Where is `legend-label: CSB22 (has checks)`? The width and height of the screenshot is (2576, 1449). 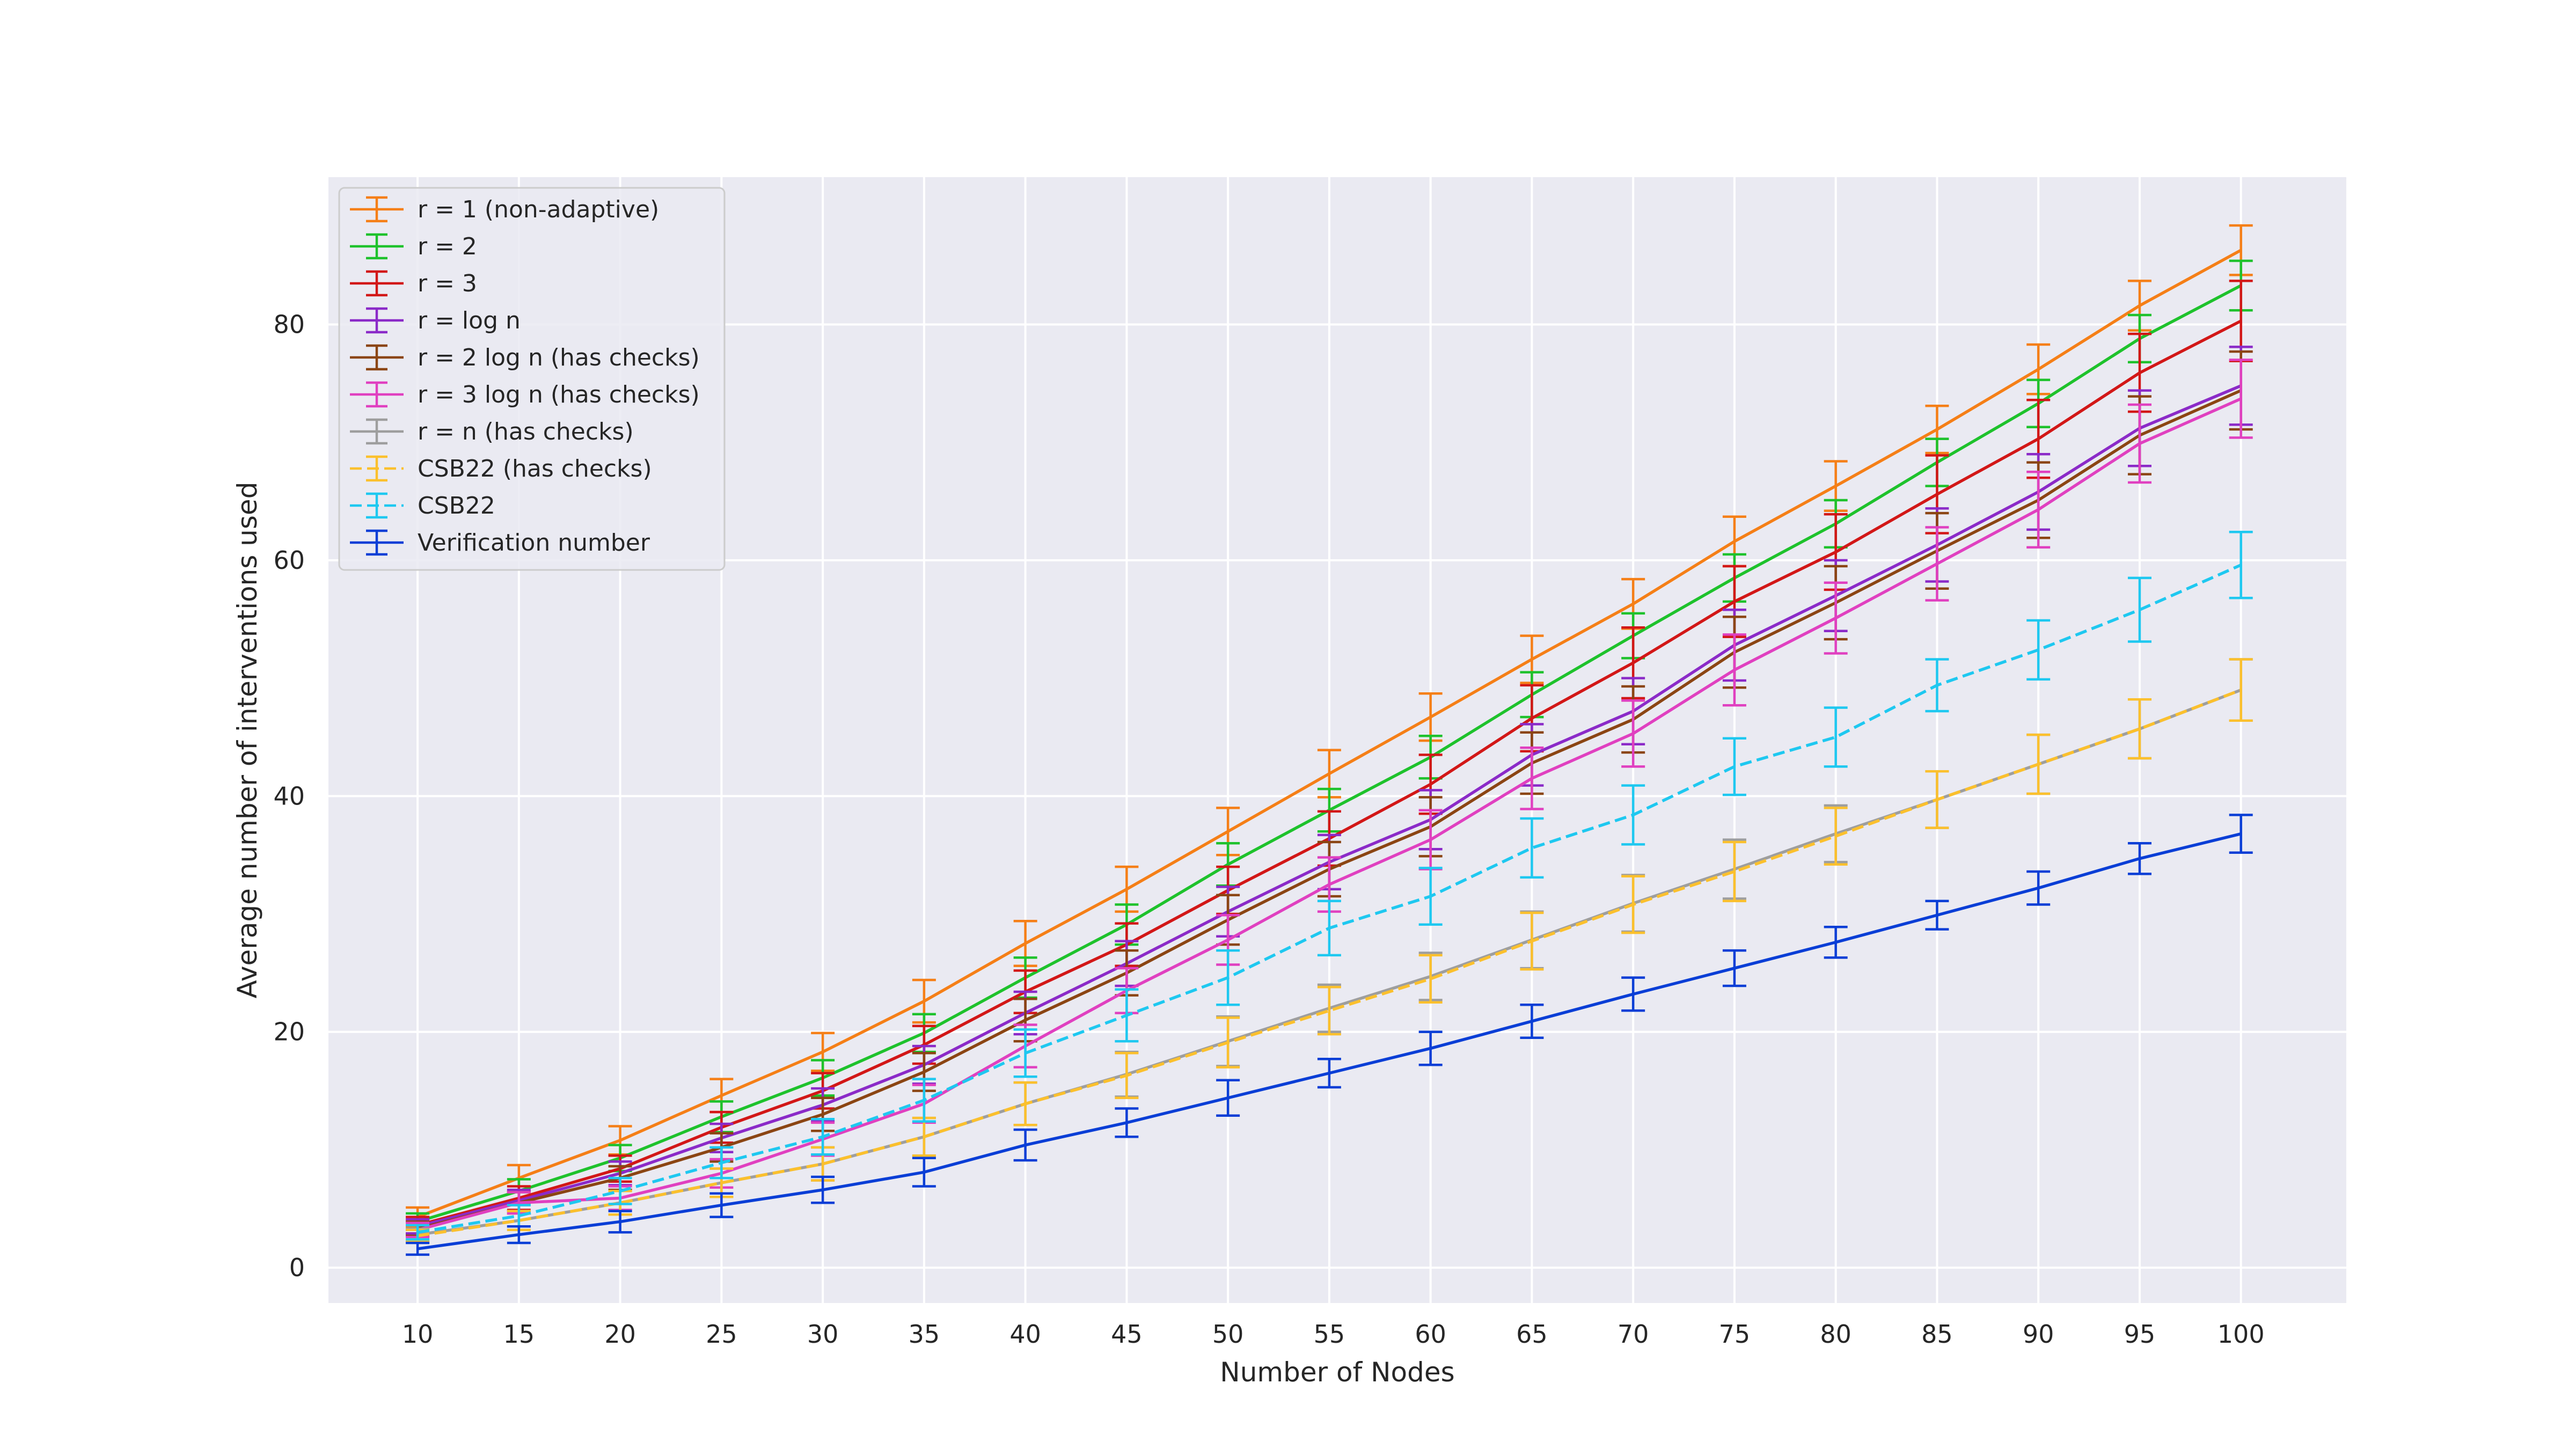 legend-label: CSB22 (has checks) is located at coordinates (535, 468).